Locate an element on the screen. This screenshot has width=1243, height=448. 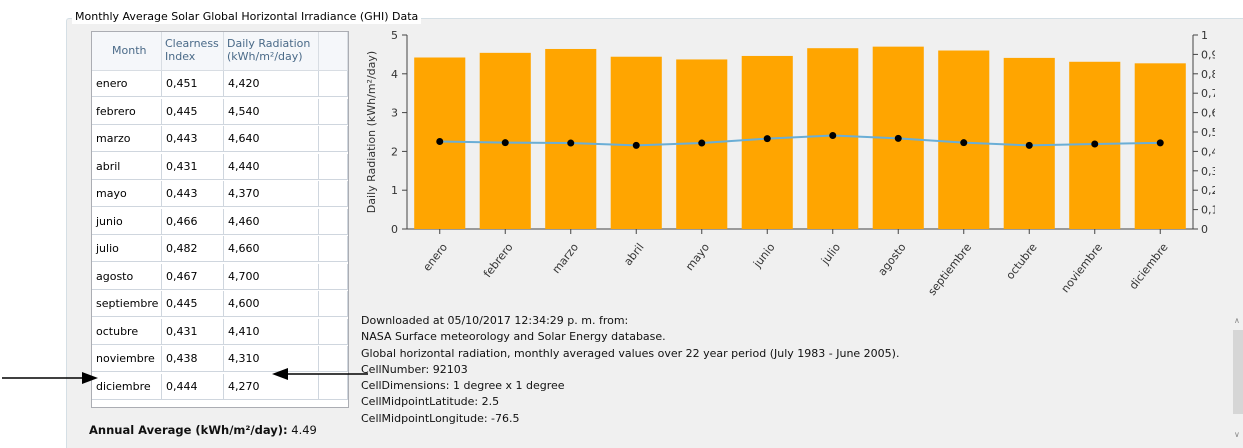
table-row: noviembre 0,438 4,310 is located at coordinates (220, 359).